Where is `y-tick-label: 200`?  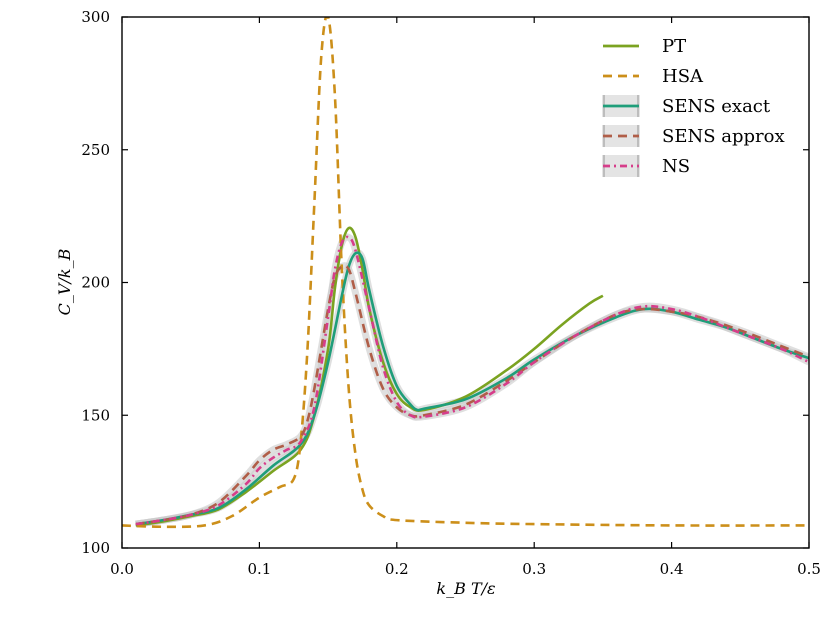 y-tick-label: 200 is located at coordinates (95, 283).